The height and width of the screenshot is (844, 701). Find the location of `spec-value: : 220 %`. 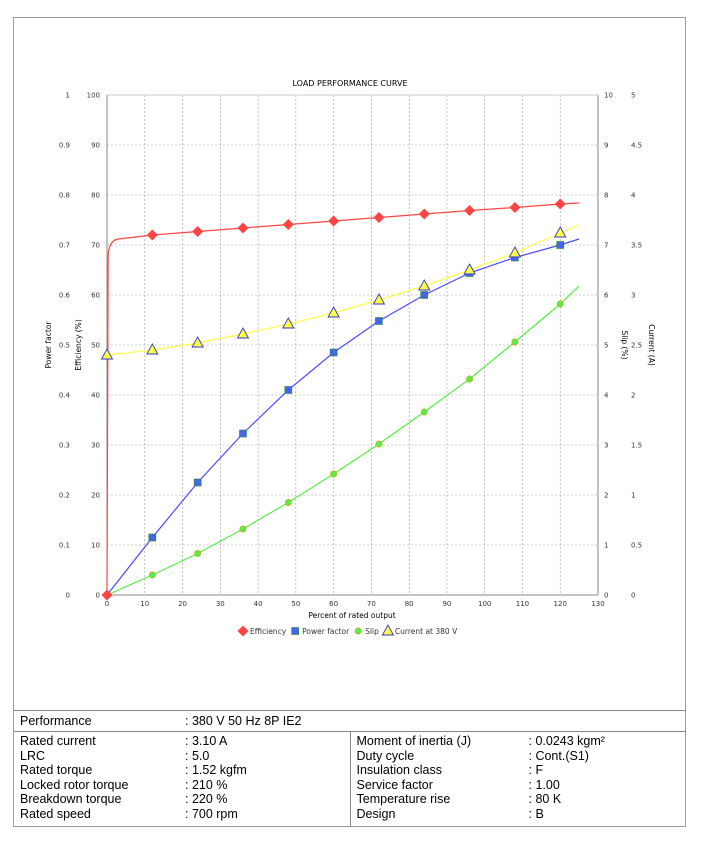

spec-value: : 220 % is located at coordinates (206, 799).